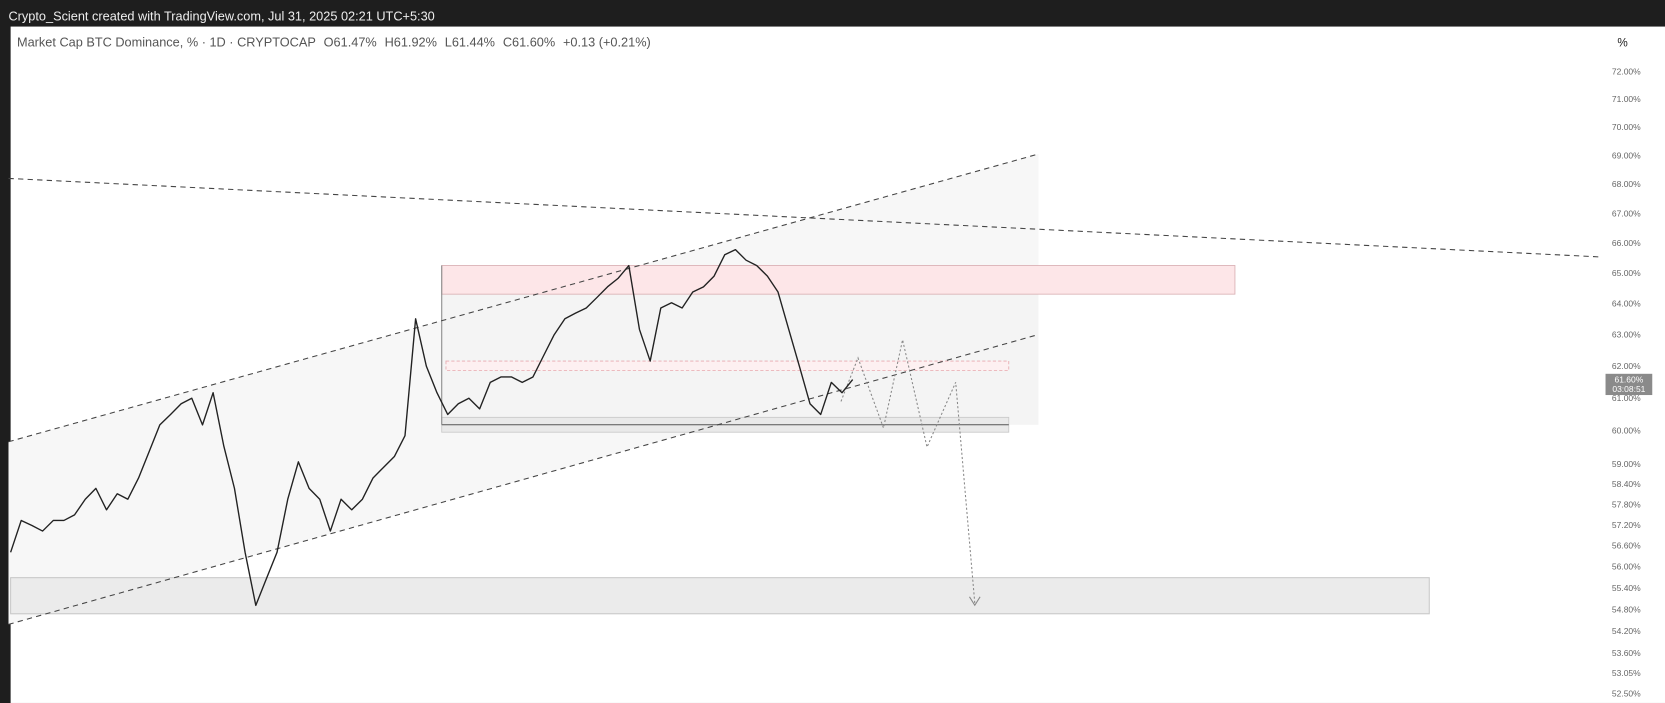 The image size is (1665, 703). I want to click on y-tick-label: 54.20%, so click(1626, 631).